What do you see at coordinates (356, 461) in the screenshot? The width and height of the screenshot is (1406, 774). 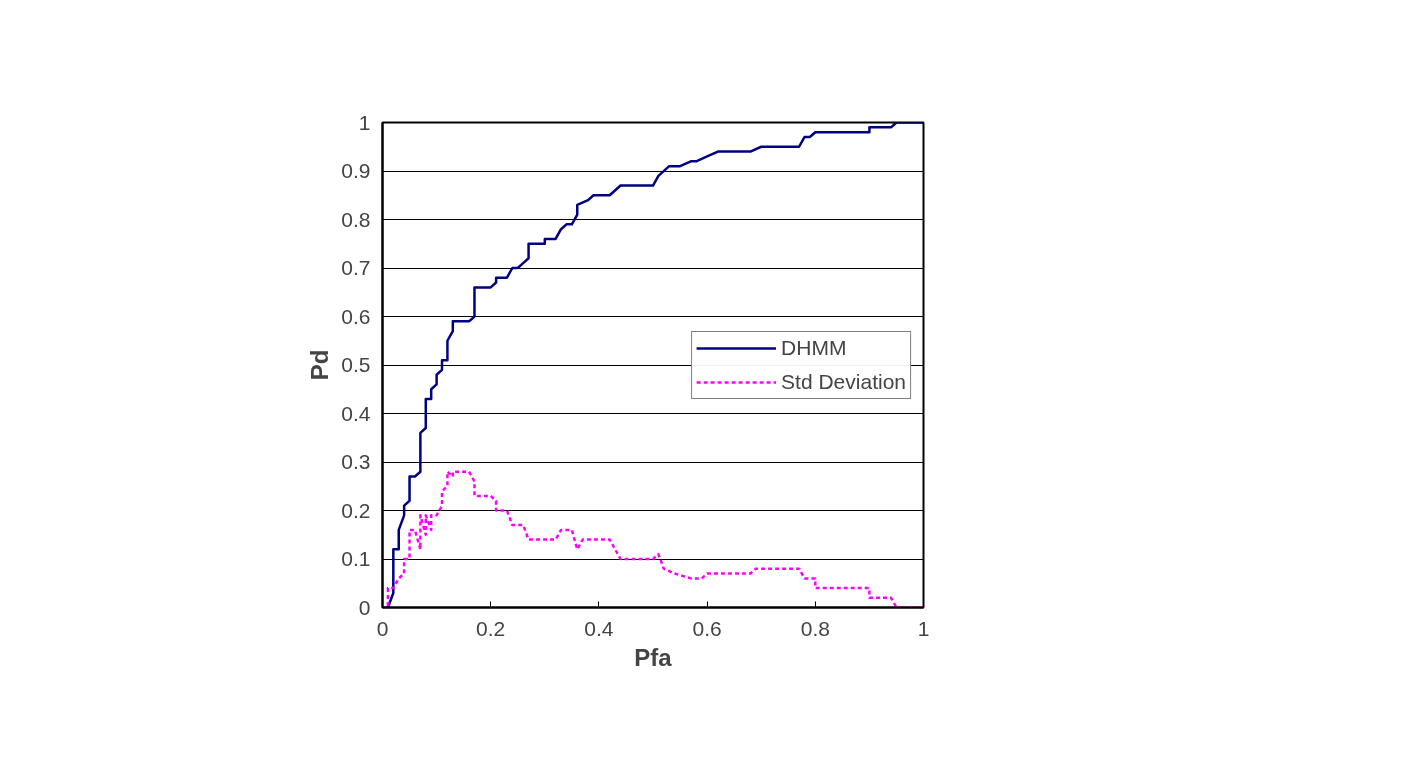 I see `y-tick-label: 0.3` at bounding box center [356, 461].